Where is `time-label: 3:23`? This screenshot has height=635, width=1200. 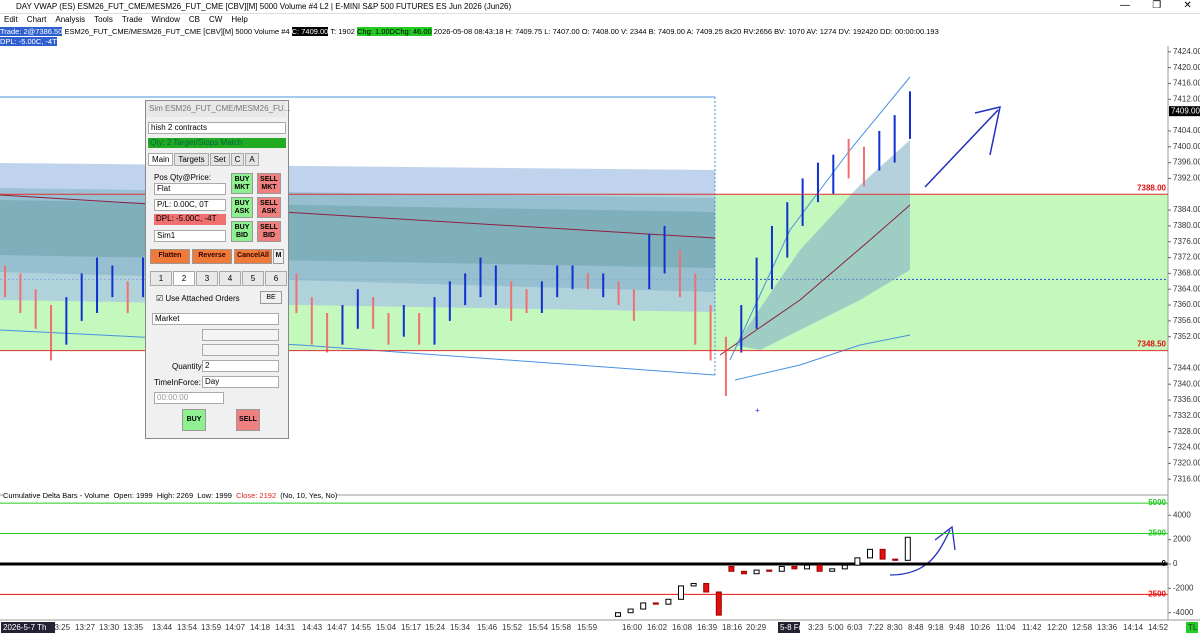
time-label: 3:23 is located at coordinates (816, 627).